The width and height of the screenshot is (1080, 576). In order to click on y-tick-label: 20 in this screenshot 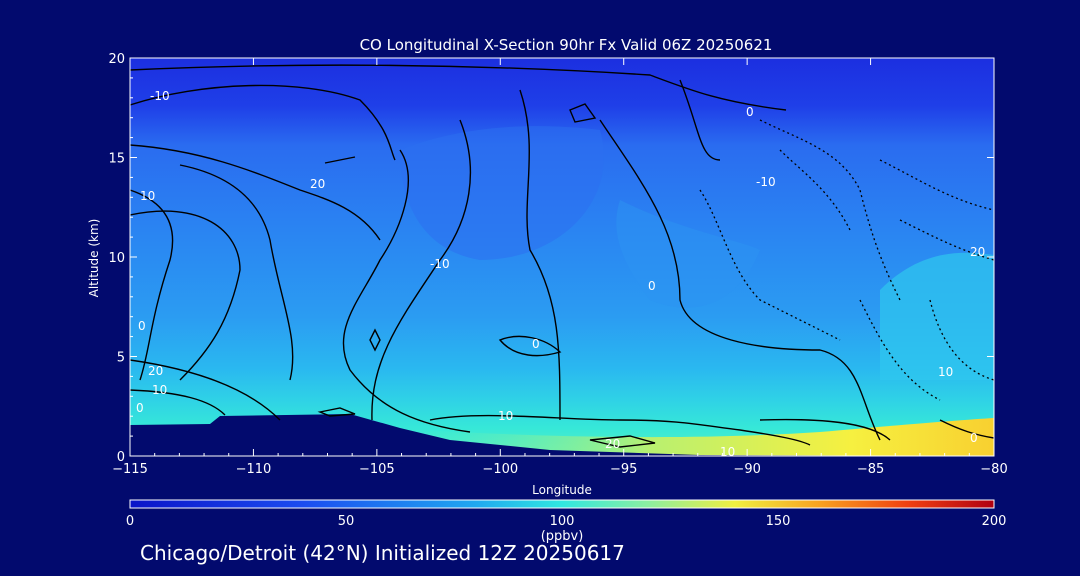, I will do `click(116, 59)`.